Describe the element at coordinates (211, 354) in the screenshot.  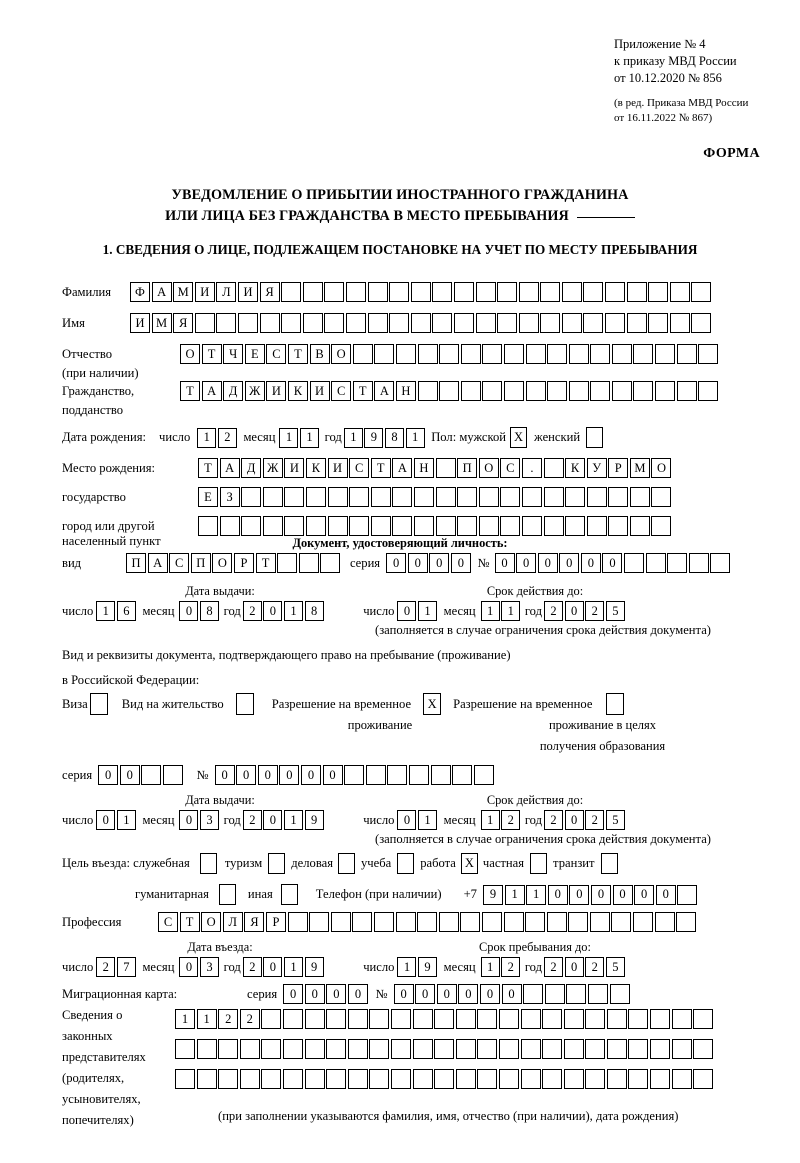
I see `char-cell: Т` at that location.